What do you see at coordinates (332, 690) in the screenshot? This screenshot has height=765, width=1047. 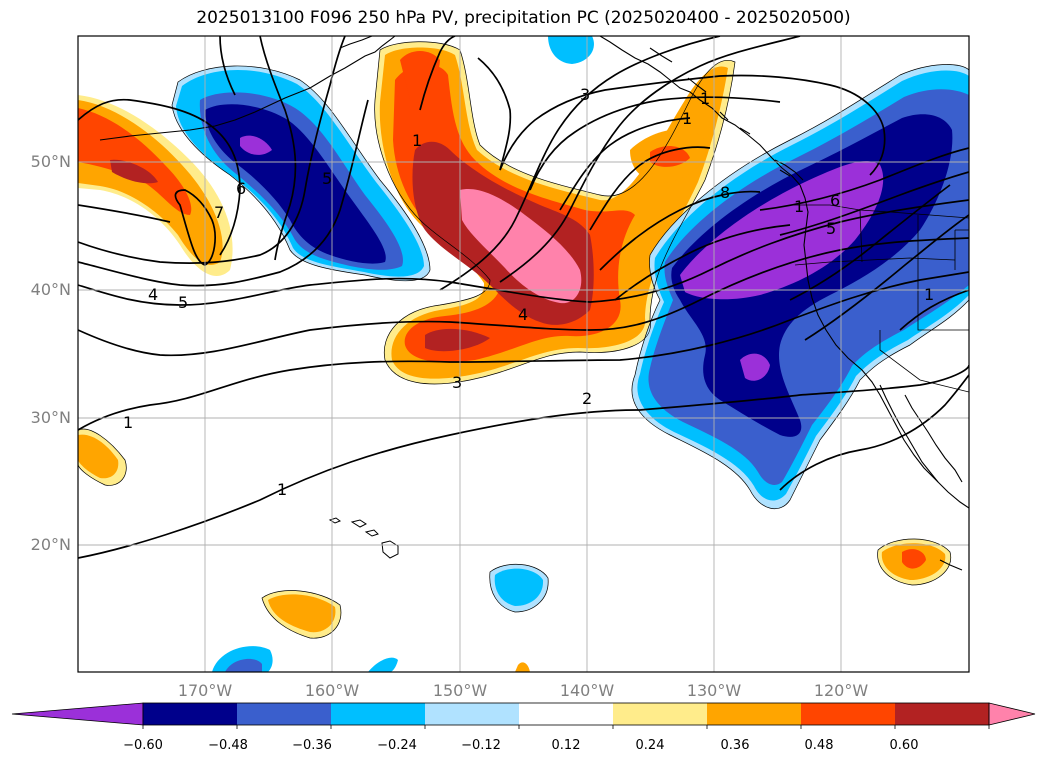 I see `lon-label-160w: 160°W` at bounding box center [332, 690].